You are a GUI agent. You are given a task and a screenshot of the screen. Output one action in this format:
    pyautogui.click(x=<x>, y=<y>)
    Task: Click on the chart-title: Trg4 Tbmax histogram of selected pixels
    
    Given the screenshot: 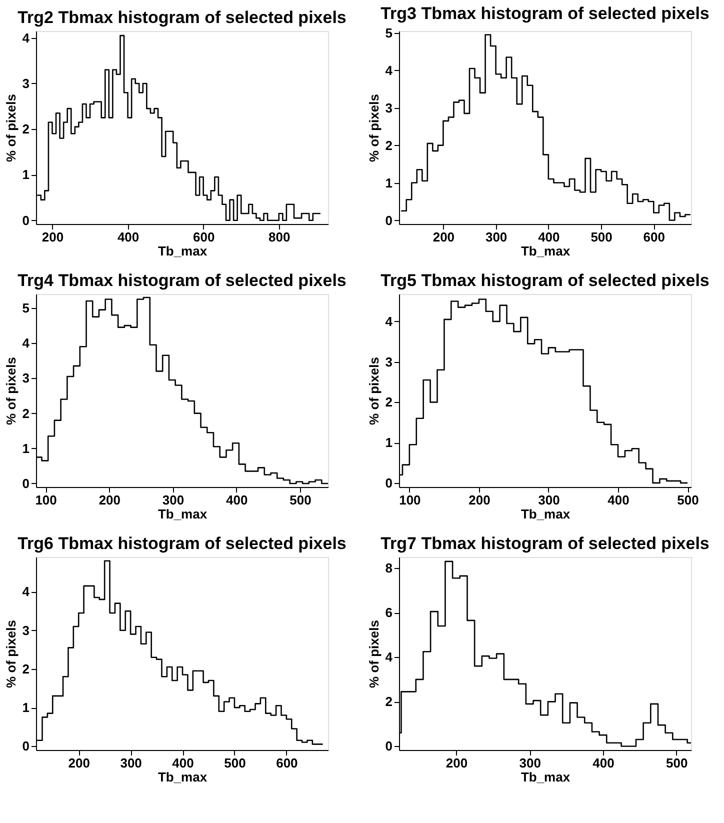 What is the action you would take?
    pyautogui.click(x=182, y=280)
    